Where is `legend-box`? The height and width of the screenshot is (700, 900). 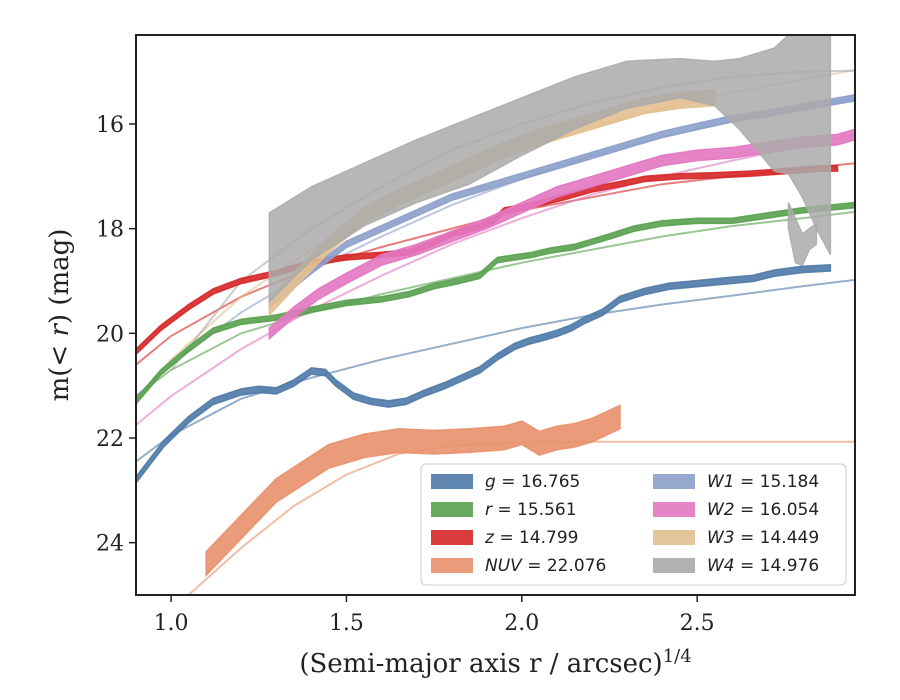 legend-box is located at coordinates (633, 524).